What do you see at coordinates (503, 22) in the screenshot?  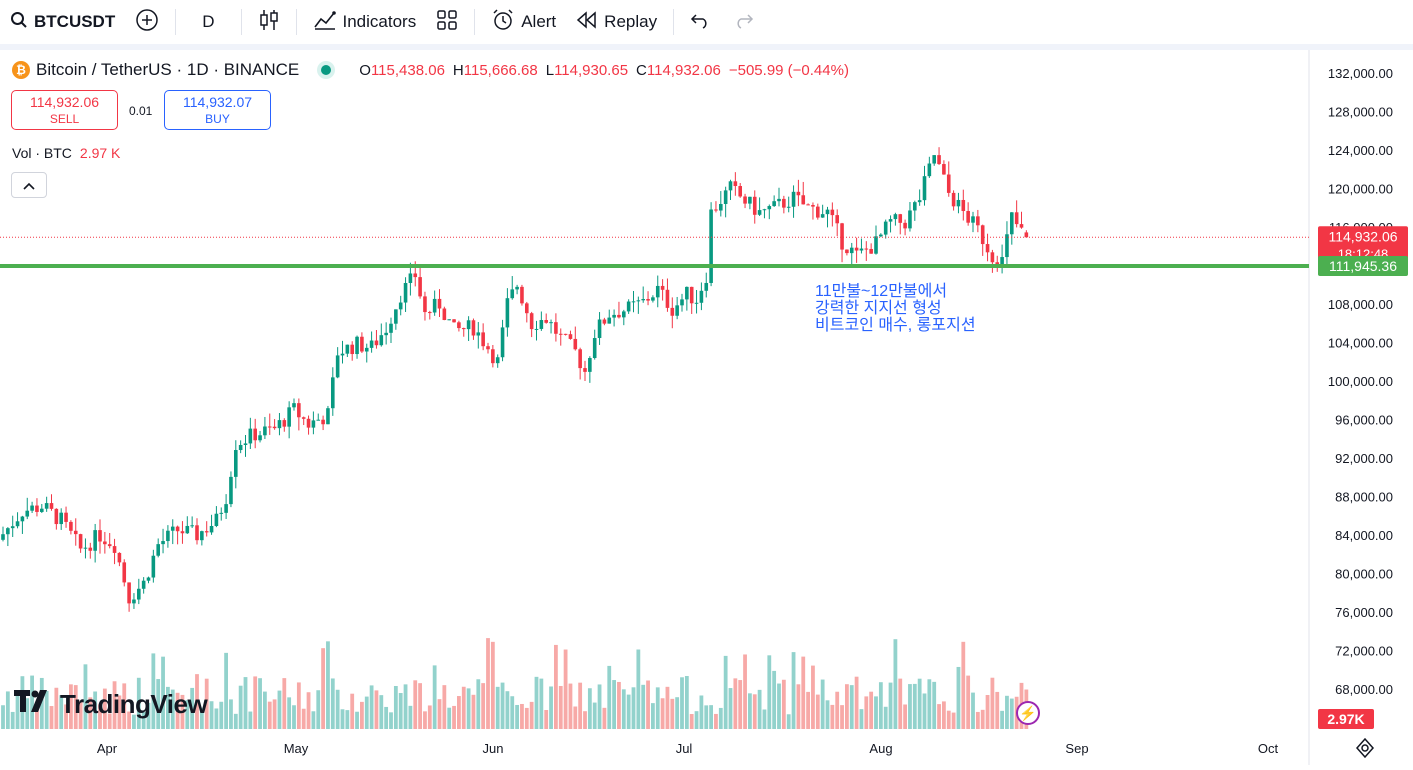 I see `alarm-clock-icon` at bounding box center [503, 22].